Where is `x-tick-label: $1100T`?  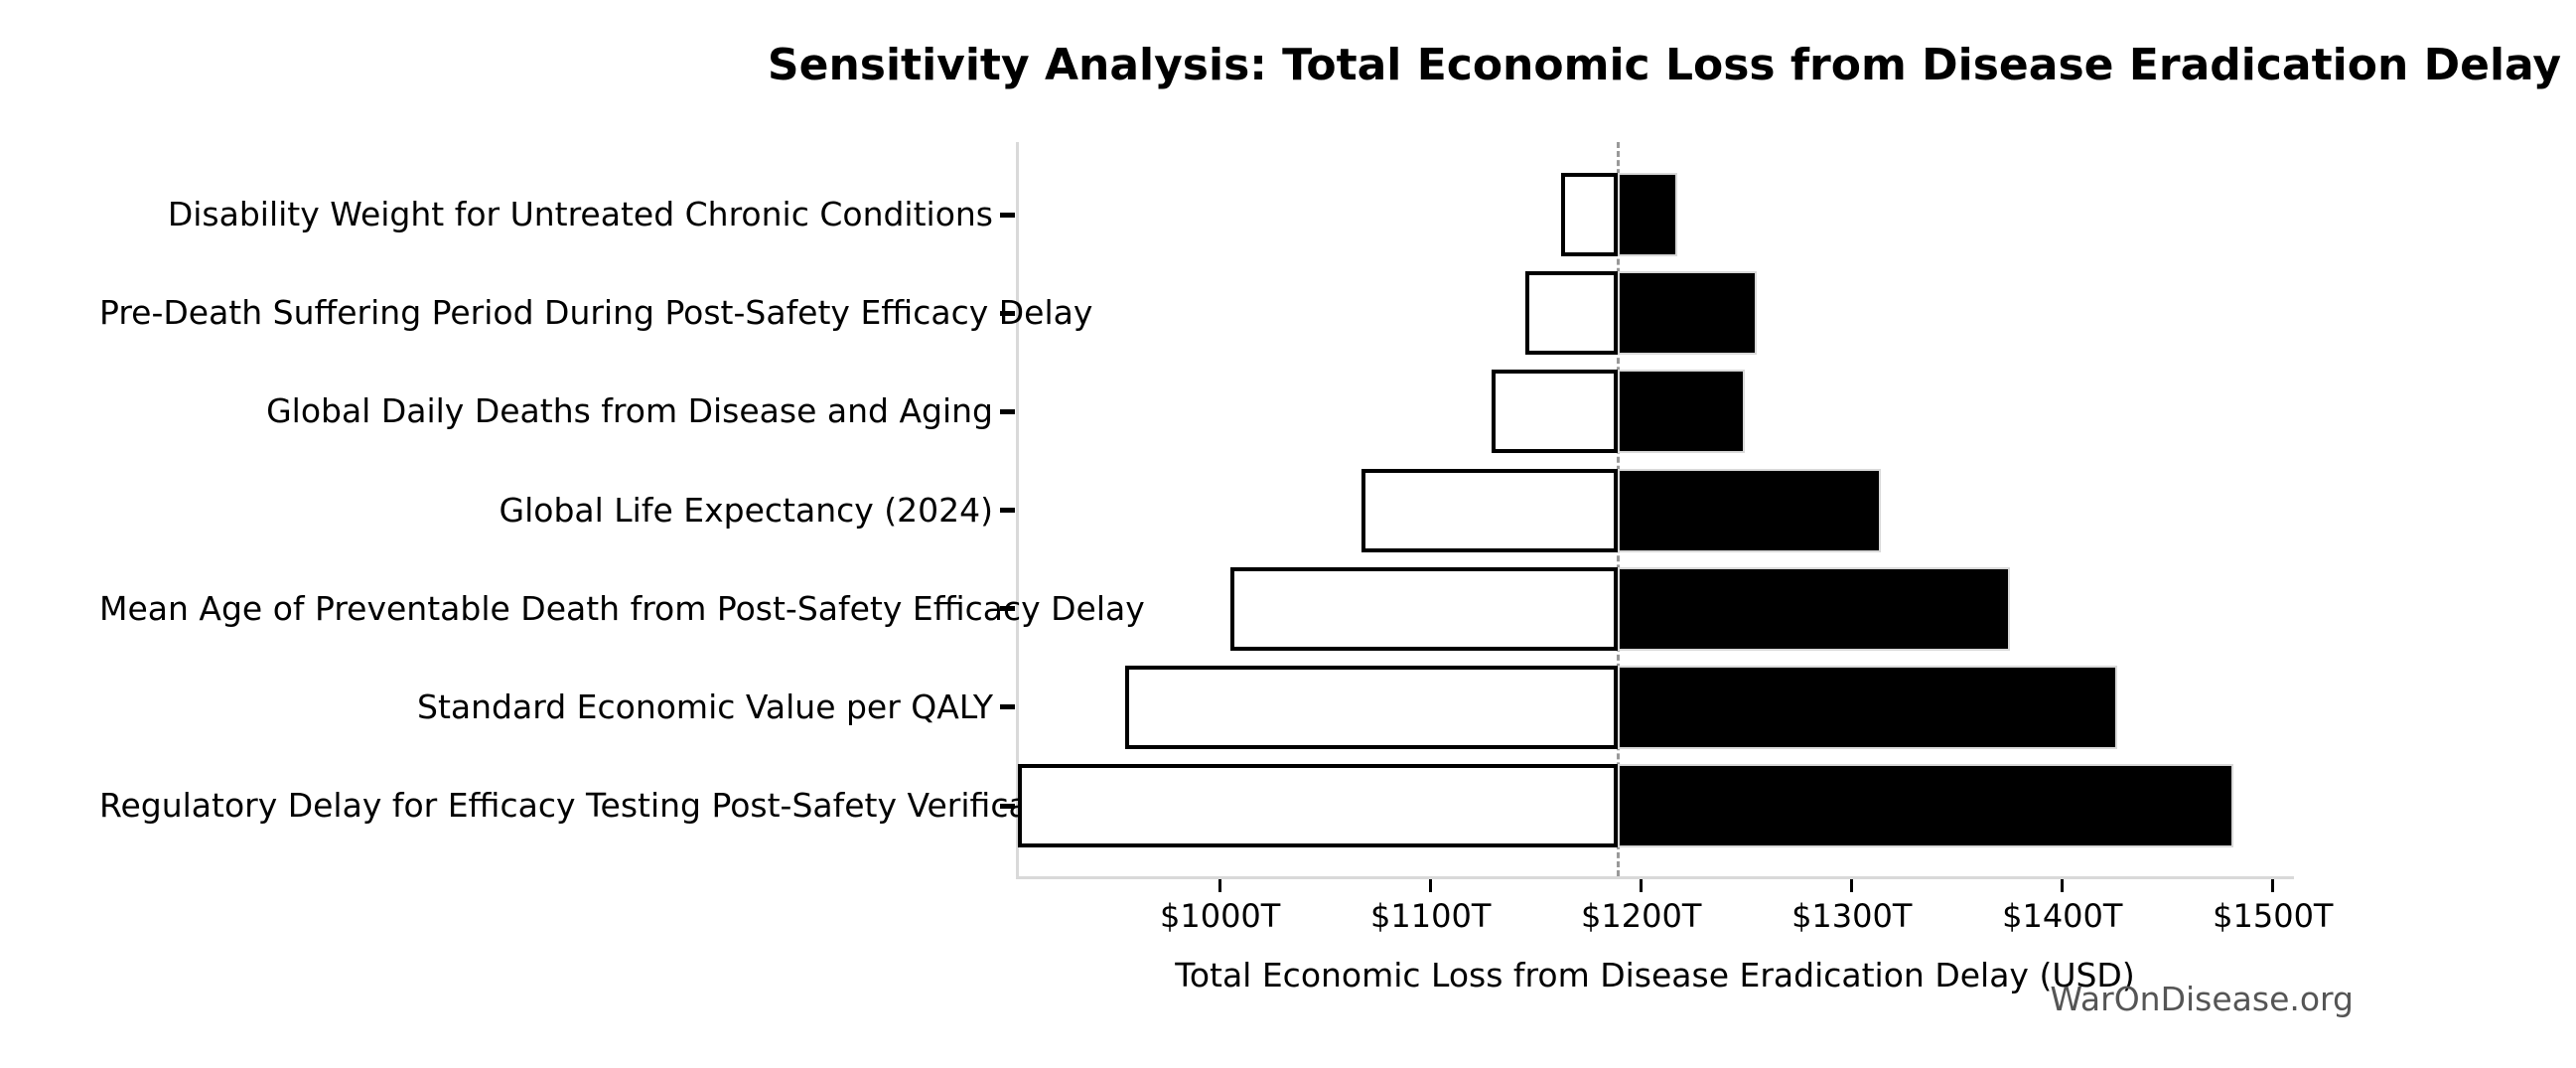 x-tick-label: $1100T is located at coordinates (1431, 916).